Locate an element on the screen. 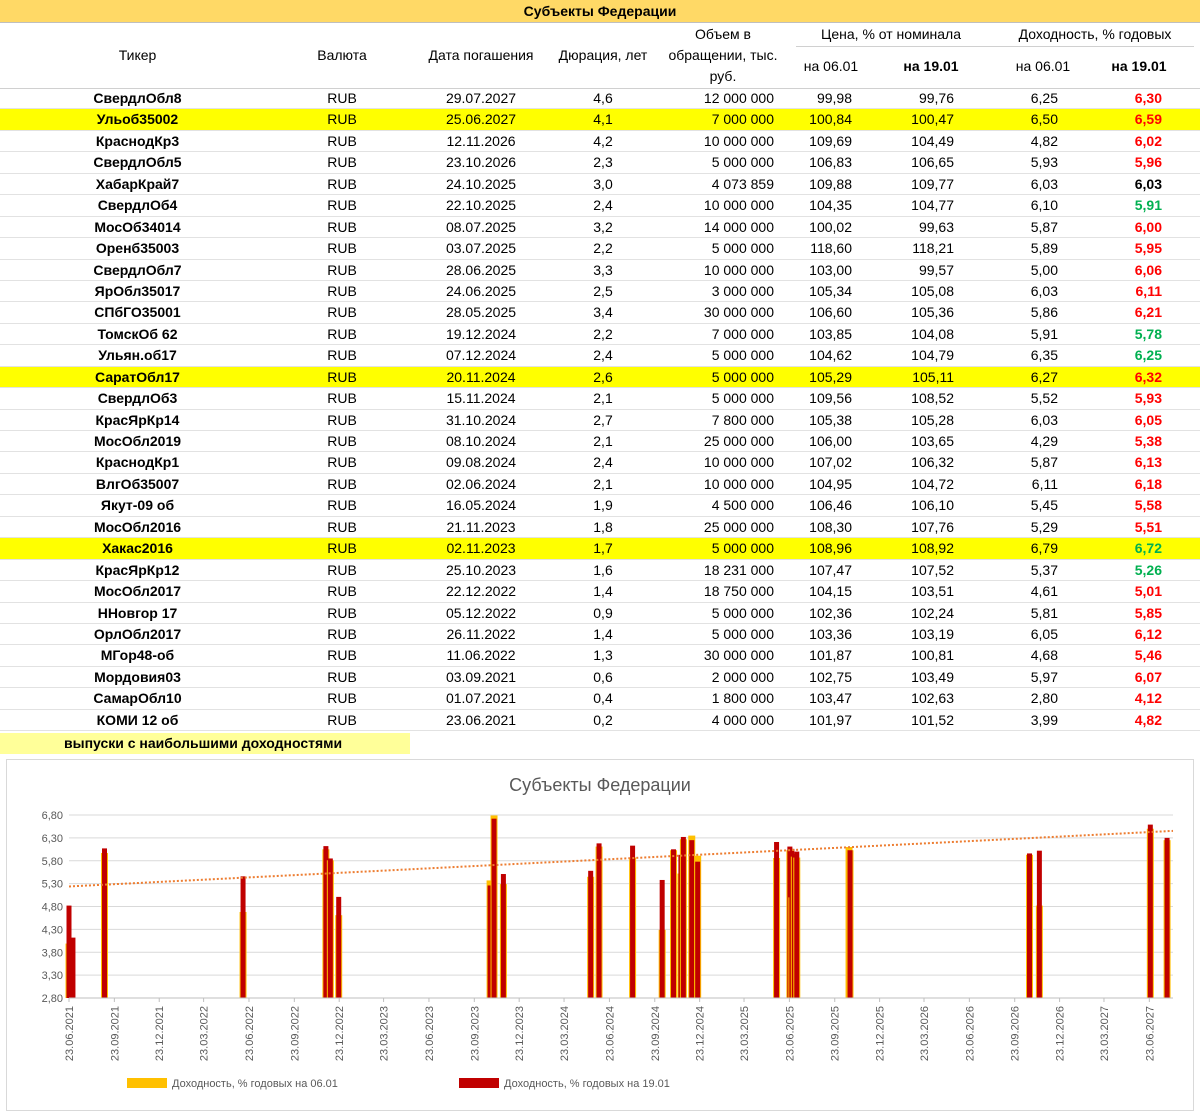  cell-volume: 4 073 859 is located at coordinates (742, 183).